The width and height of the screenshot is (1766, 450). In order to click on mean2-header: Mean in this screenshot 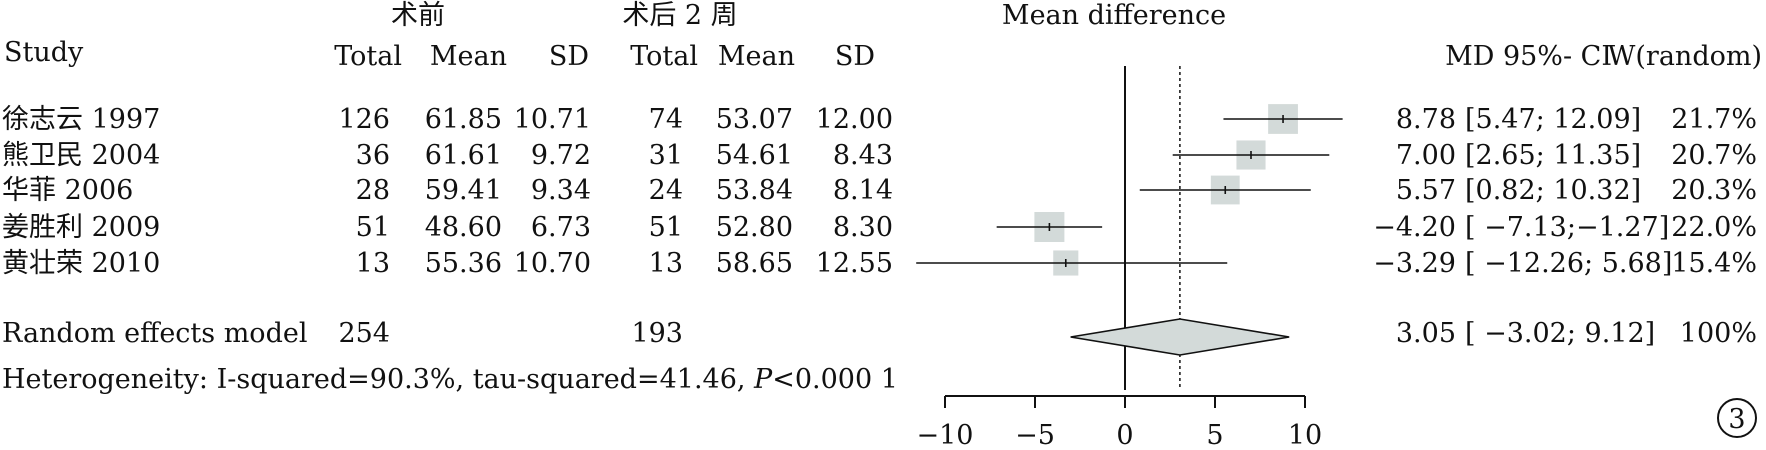, I will do `click(756, 56)`.